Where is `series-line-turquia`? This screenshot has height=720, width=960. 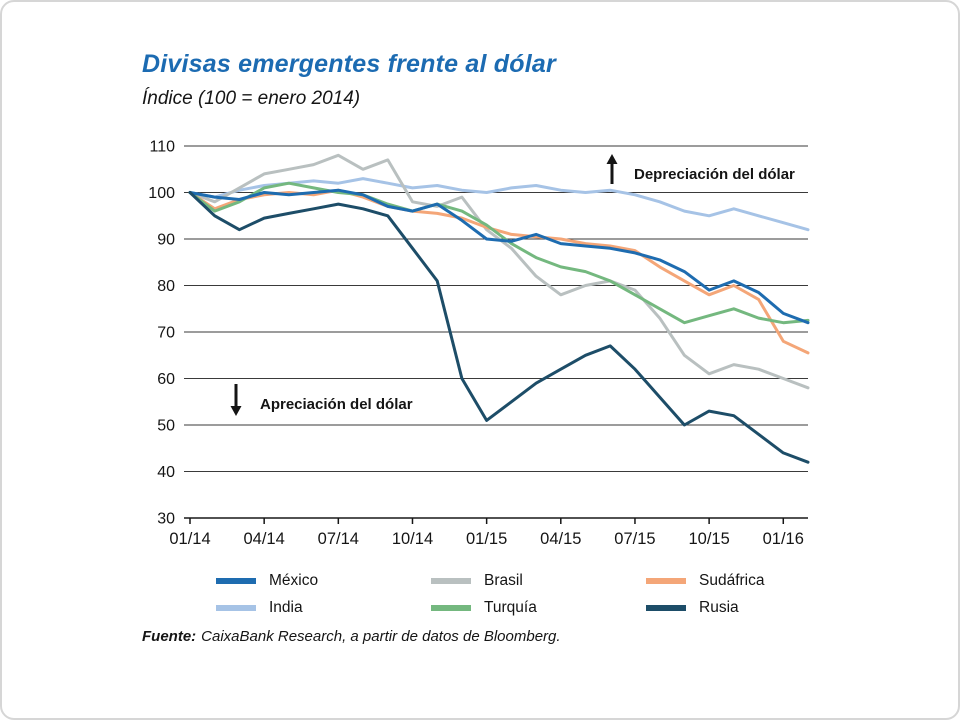 series-line-turquia is located at coordinates (499, 253).